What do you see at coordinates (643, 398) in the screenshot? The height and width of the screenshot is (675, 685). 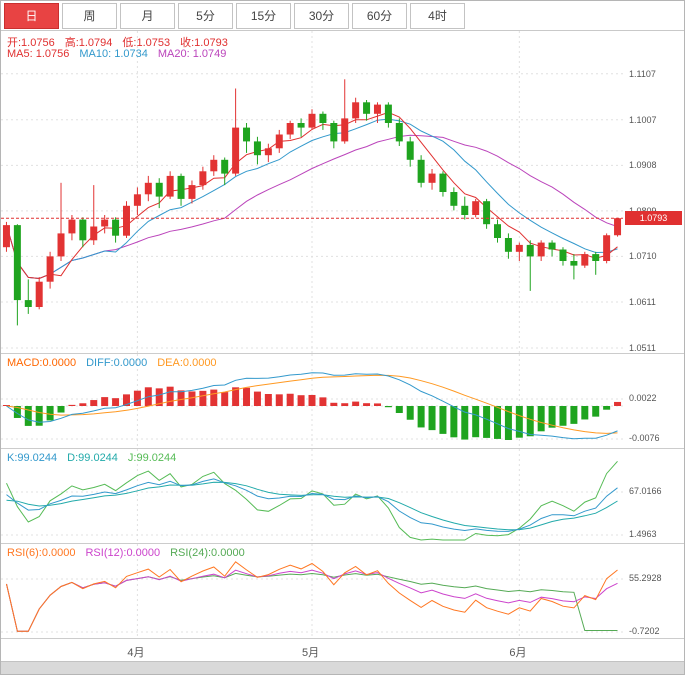 I see `y-axis-tick-label: 0.0022` at bounding box center [643, 398].